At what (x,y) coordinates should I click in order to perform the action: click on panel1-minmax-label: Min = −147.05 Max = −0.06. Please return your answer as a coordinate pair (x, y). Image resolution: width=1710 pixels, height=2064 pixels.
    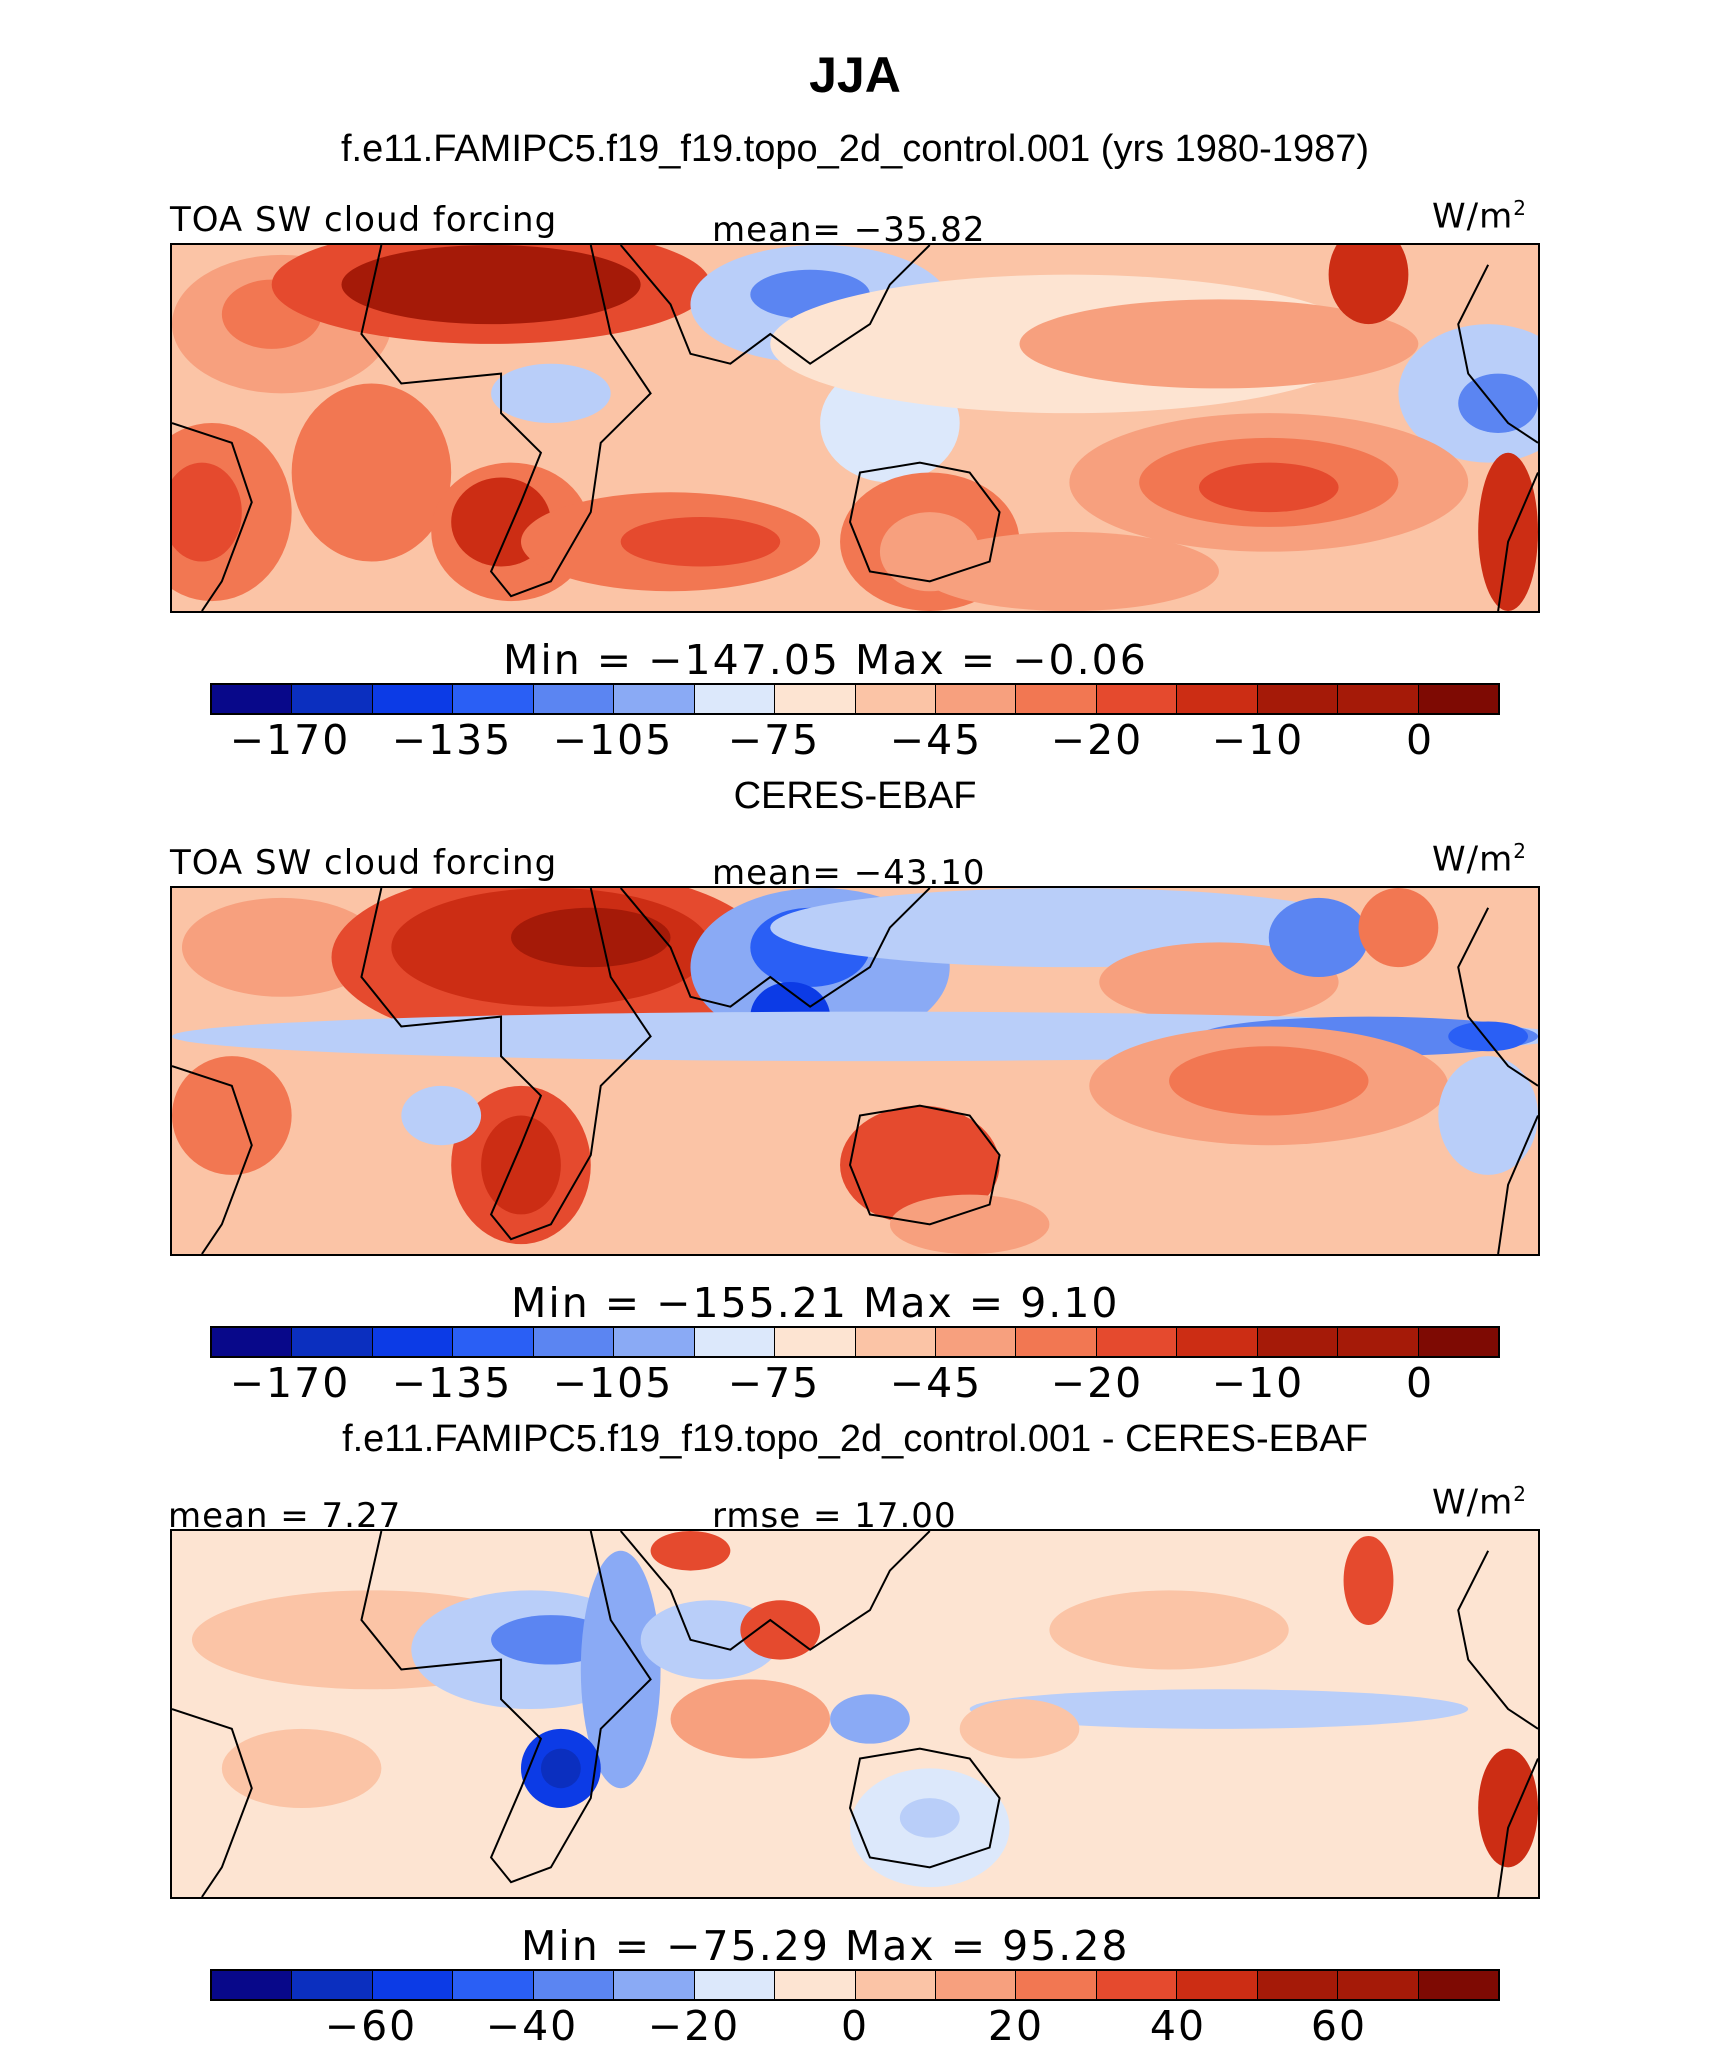
    Looking at the image, I should click on (825, 660).